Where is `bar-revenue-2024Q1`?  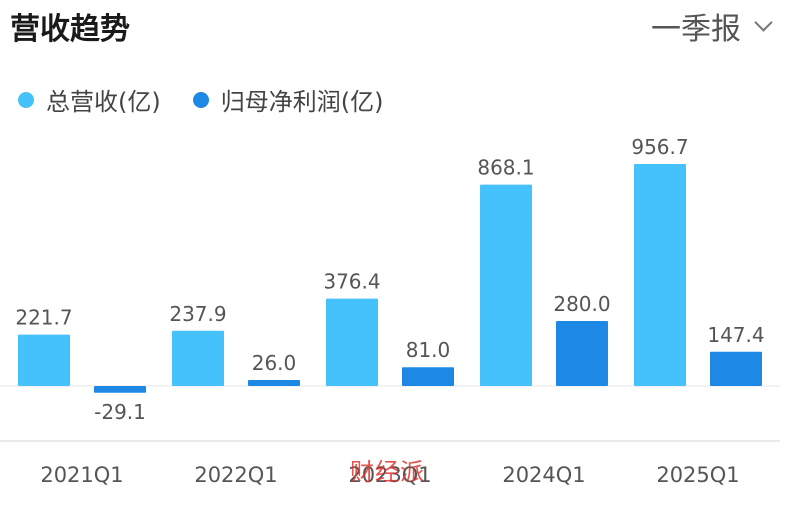 bar-revenue-2024Q1 is located at coordinates (506, 285).